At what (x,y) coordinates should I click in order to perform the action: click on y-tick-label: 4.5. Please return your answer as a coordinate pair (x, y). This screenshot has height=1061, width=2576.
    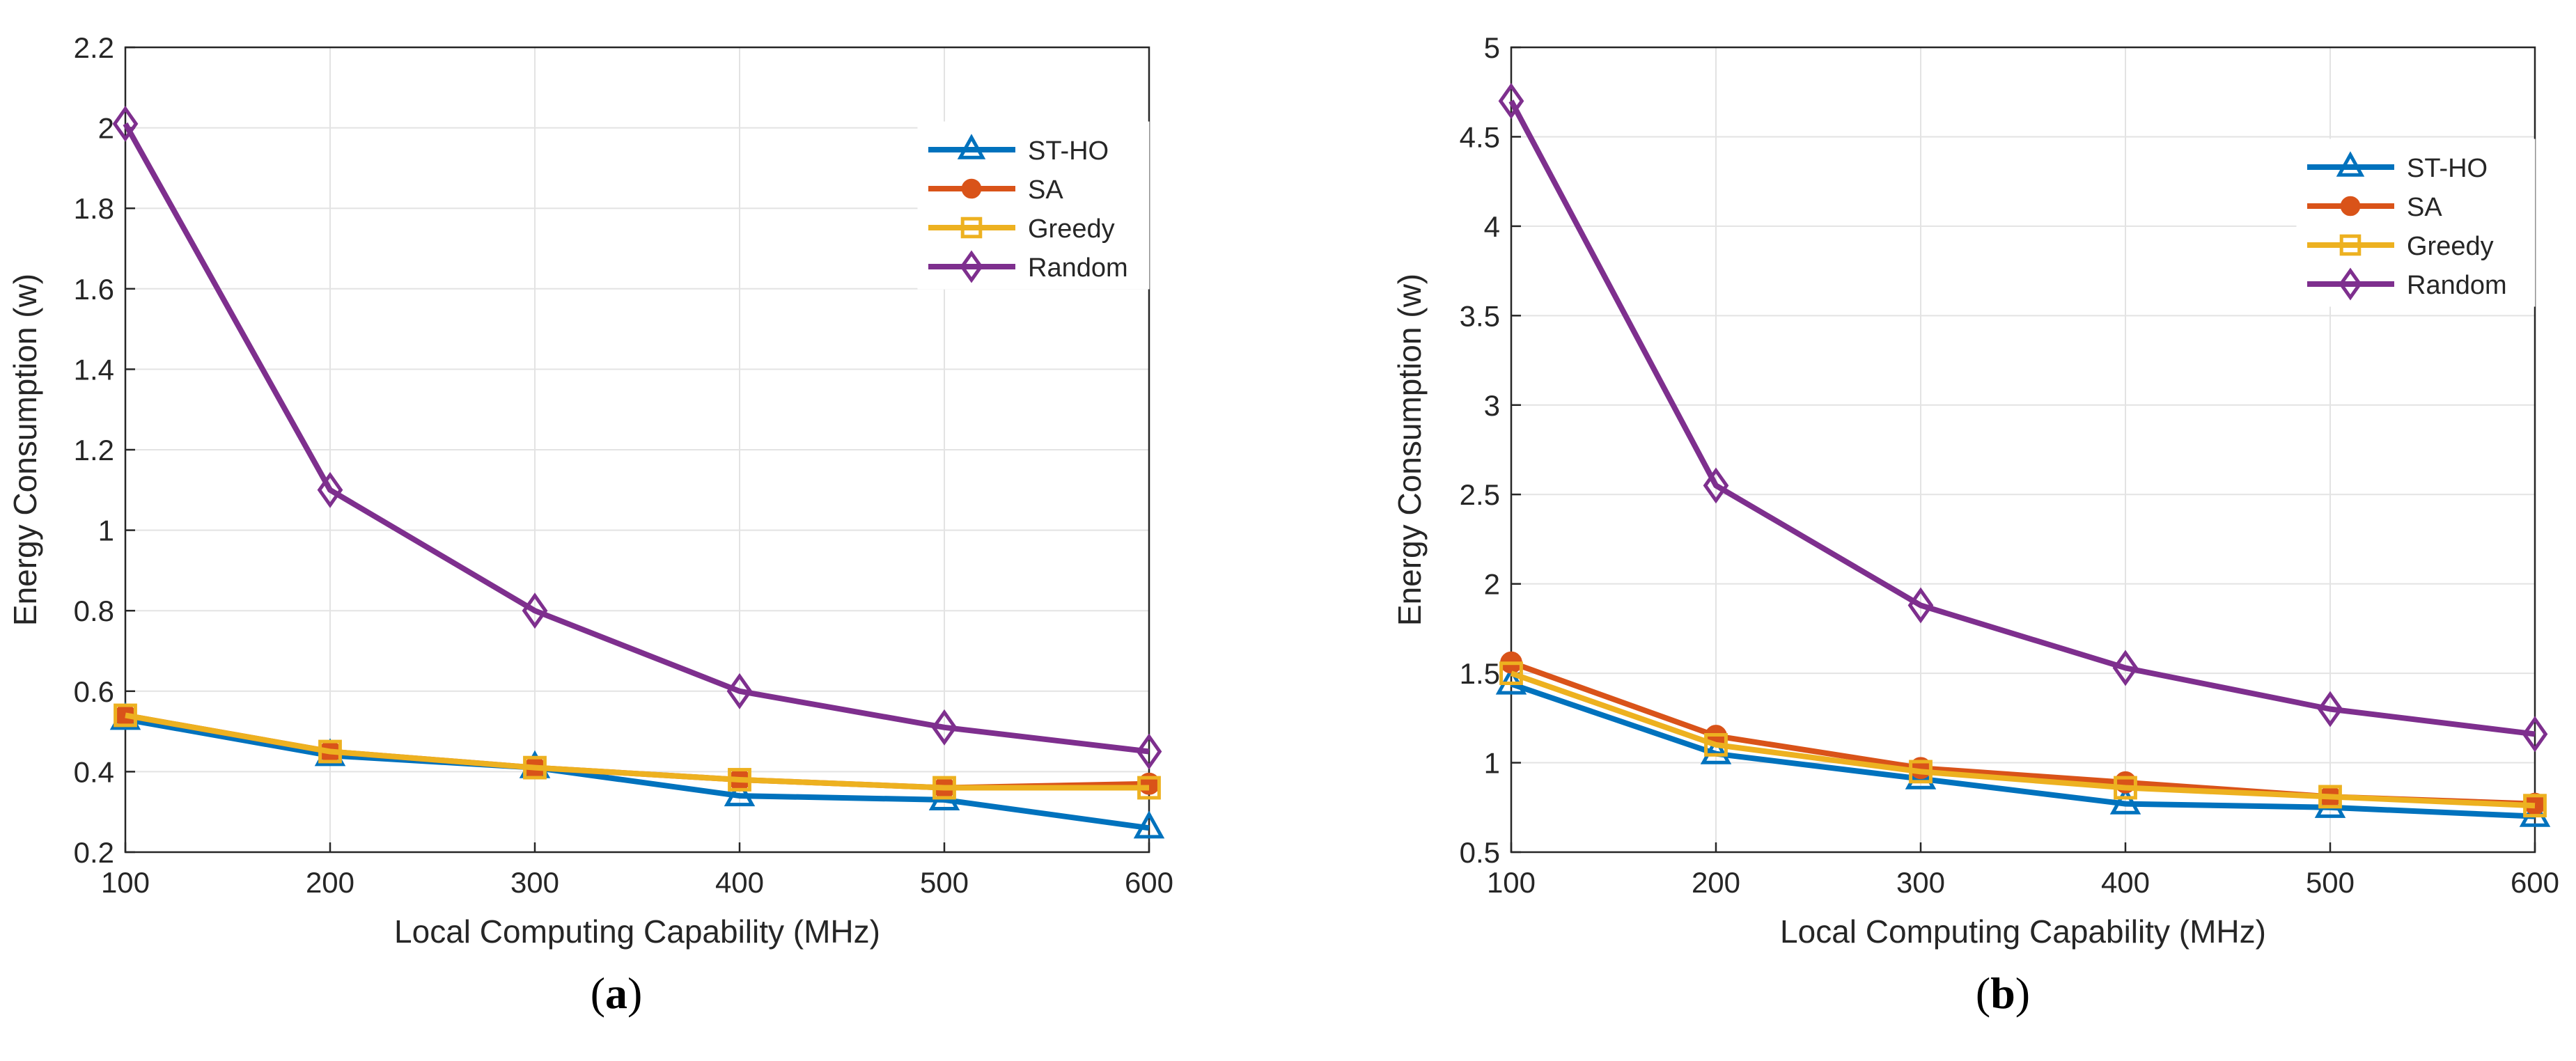
    Looking at the image, I should click on (1480, 137).